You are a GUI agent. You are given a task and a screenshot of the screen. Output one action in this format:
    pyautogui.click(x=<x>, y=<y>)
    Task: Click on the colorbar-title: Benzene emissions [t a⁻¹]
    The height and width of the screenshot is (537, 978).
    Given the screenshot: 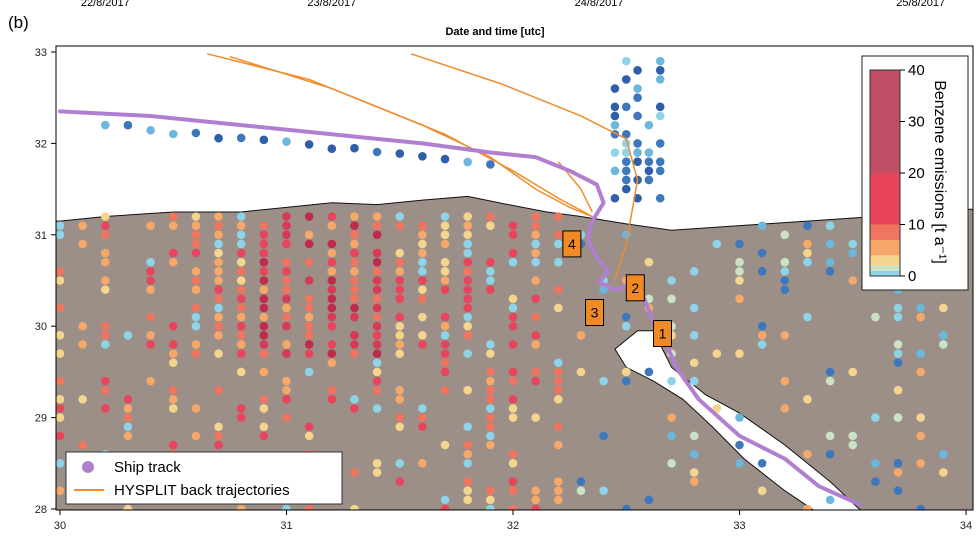 What is the action you would take?
    pyautogui.click(x=939, y=172)
    